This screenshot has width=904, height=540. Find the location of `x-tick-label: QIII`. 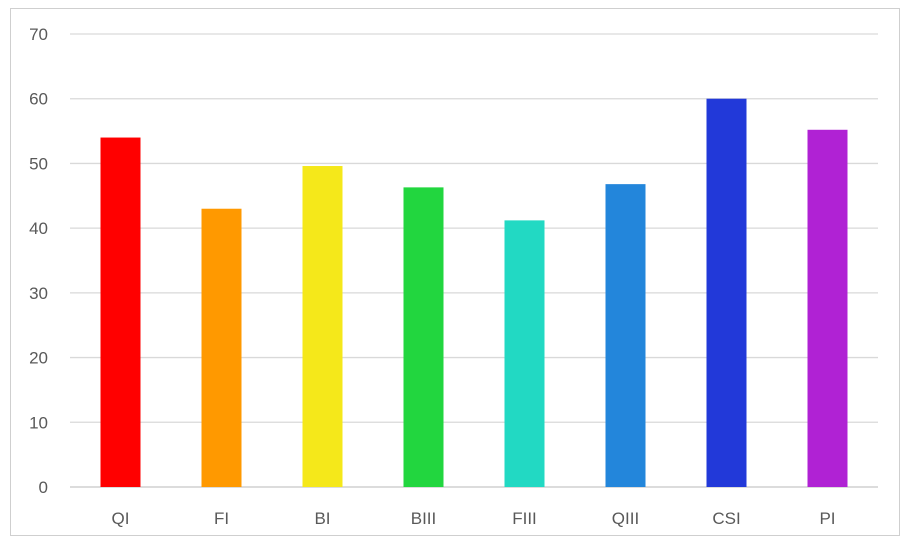

x-tick-label: QIII is located at coordinates (625, 518).